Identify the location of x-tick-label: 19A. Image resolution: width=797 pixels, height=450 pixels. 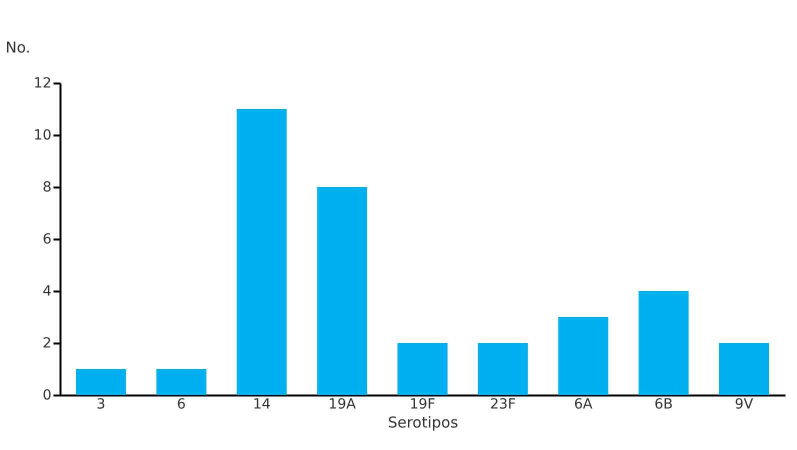
(342, 404).